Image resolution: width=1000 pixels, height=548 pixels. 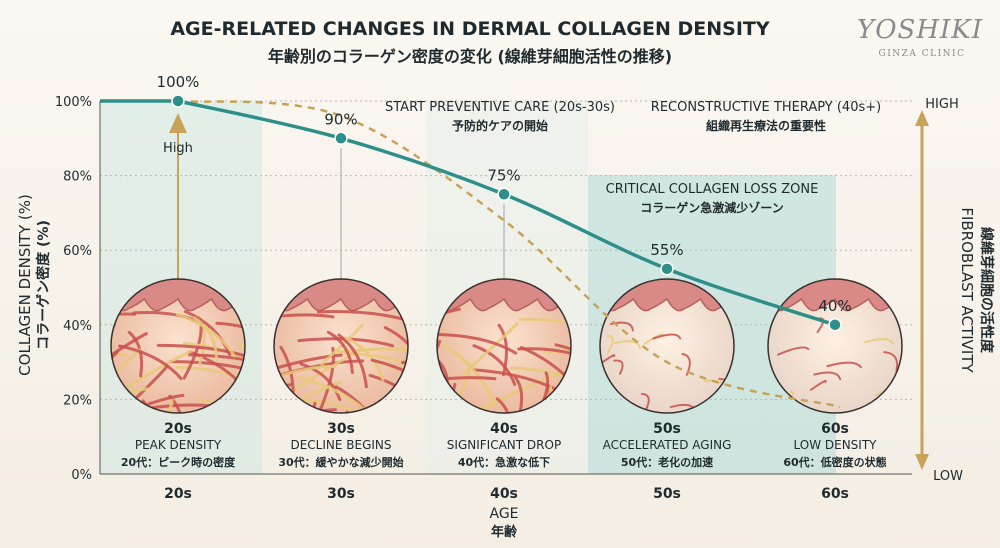 I want to click on fibroblast-high-label: HIGH, so click(x=941, y=104).